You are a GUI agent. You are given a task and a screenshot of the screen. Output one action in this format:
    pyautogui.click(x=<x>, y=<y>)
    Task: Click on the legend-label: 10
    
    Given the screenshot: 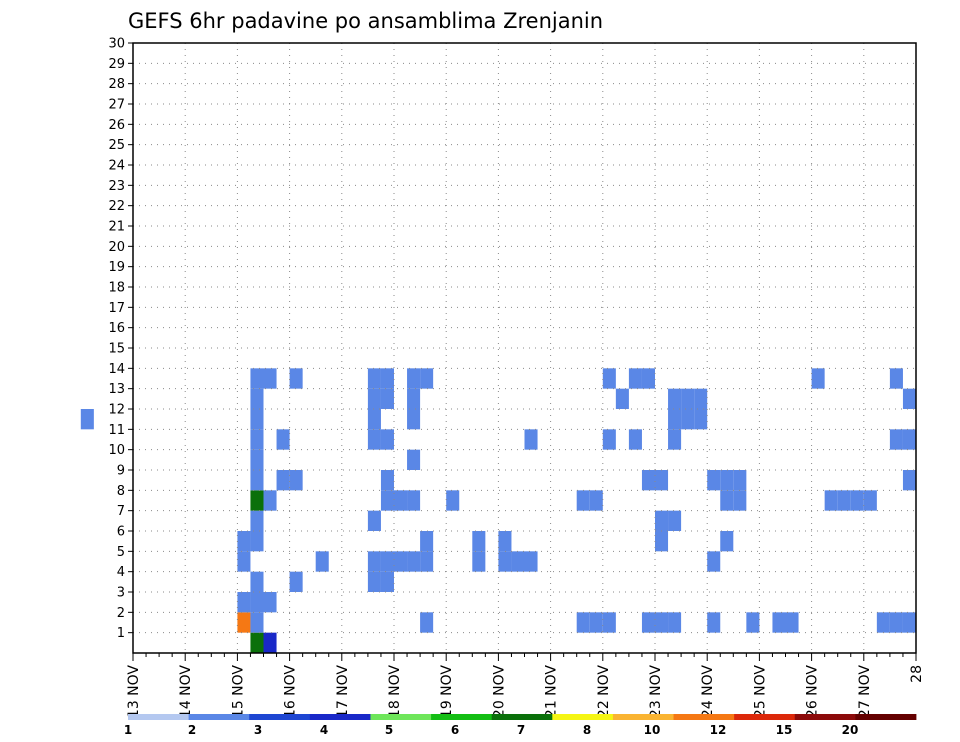 What is the action you would take?
    pyautogui.click(x=652, y=730)
    